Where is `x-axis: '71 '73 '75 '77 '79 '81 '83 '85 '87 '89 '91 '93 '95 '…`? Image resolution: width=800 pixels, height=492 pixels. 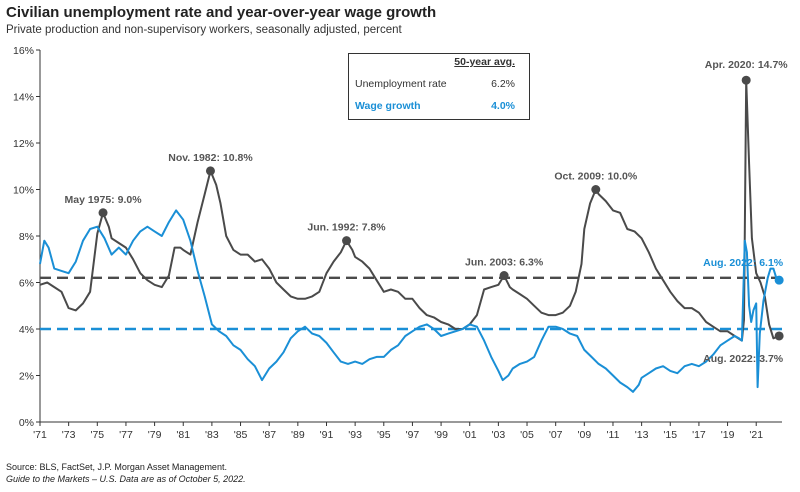
x-axis: '71 '73 '75 '77 '79 '81 '83 '85 '87 '89 '91 '93 '95 '… is located at coordinates (407, 431).